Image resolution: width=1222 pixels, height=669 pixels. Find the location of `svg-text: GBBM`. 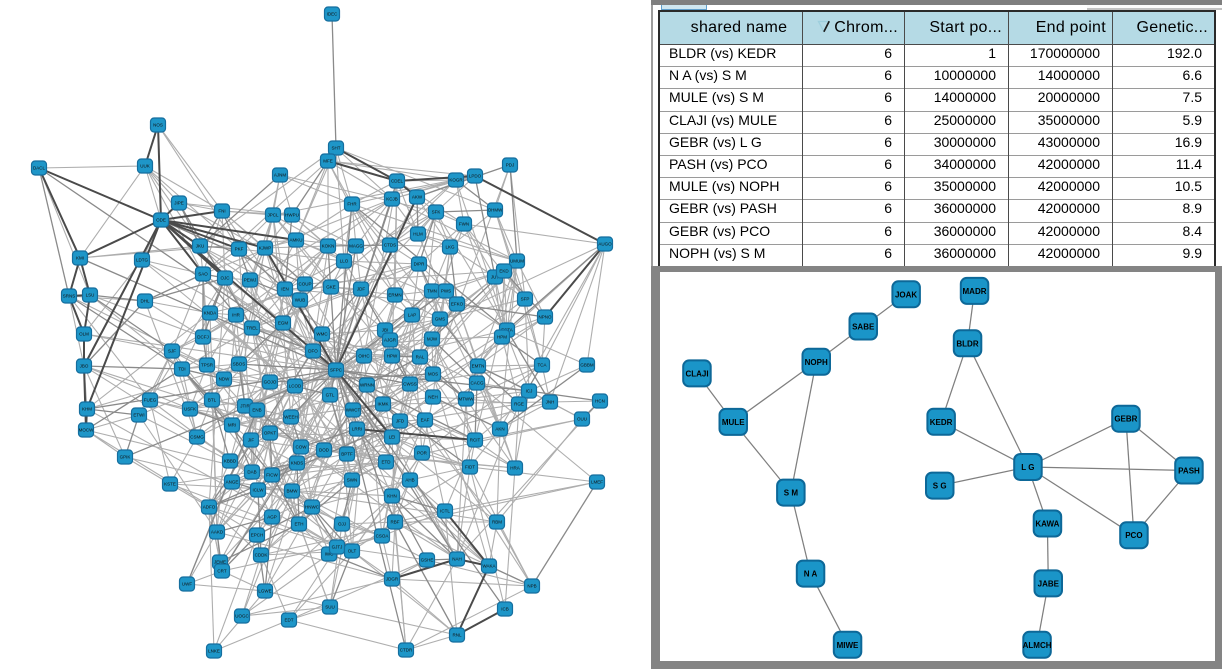

svg-text: GBBM is located at coordinates (587, 365).